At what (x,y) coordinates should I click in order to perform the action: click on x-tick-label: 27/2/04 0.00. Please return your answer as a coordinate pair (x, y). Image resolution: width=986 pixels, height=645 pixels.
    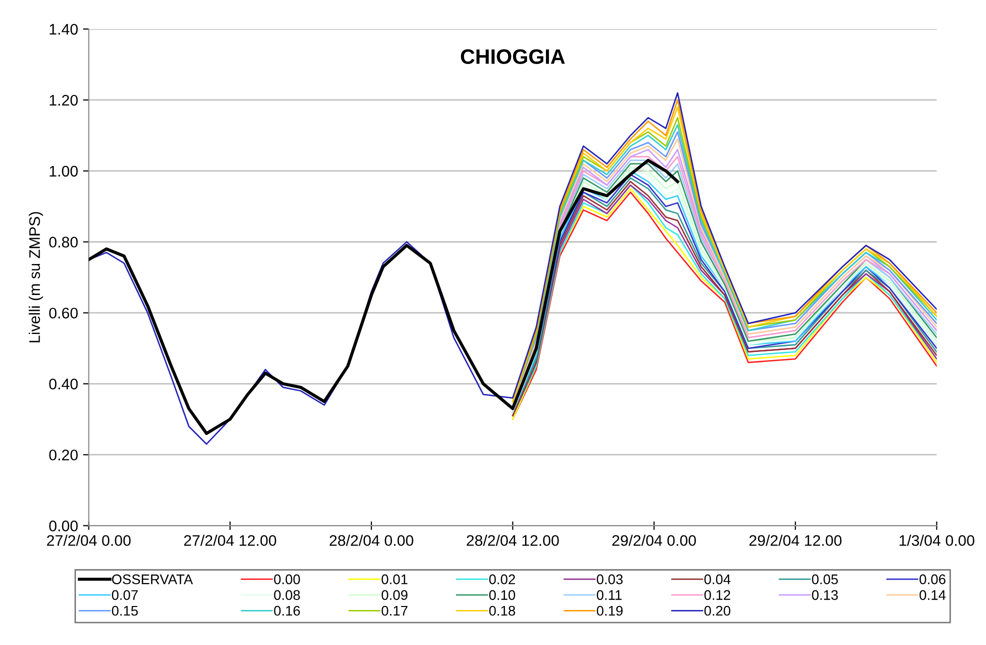
    Looking at the image, I should click on (89, 540).